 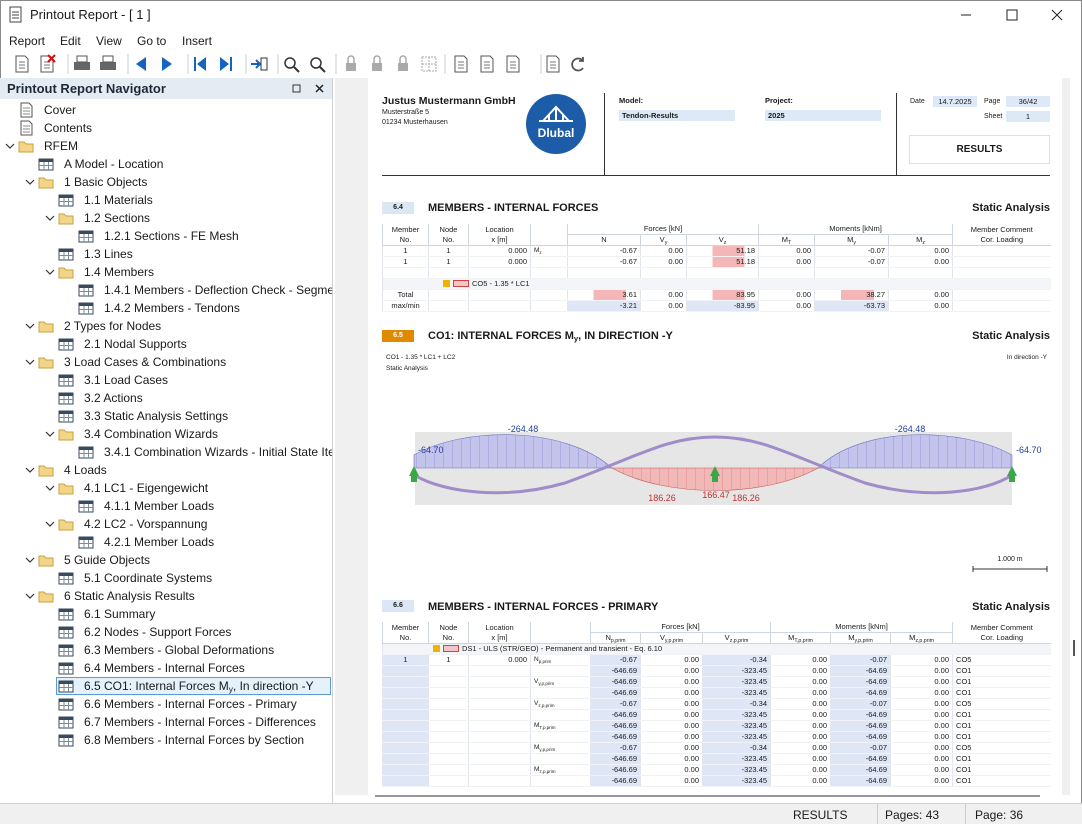 What do you see at coordinates (166, 362) in the screenshot?
I see `tree-item: 3 Load Cases & Combinations` at bounding box center [166, 362].